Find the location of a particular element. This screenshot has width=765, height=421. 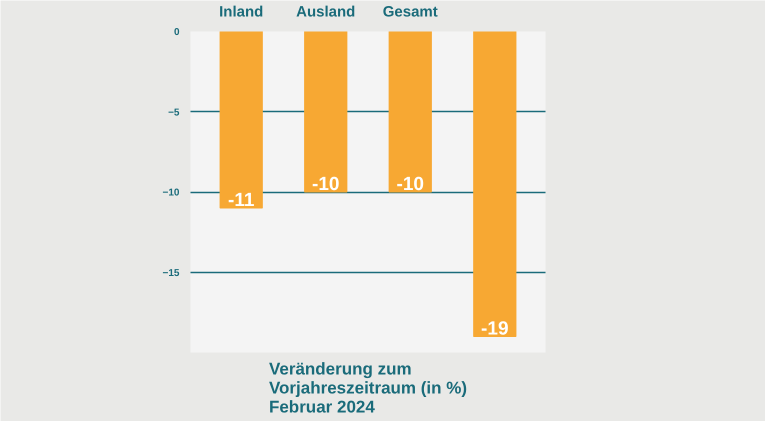

x-tick-label: Ausland is located at coordinates (326, 12).